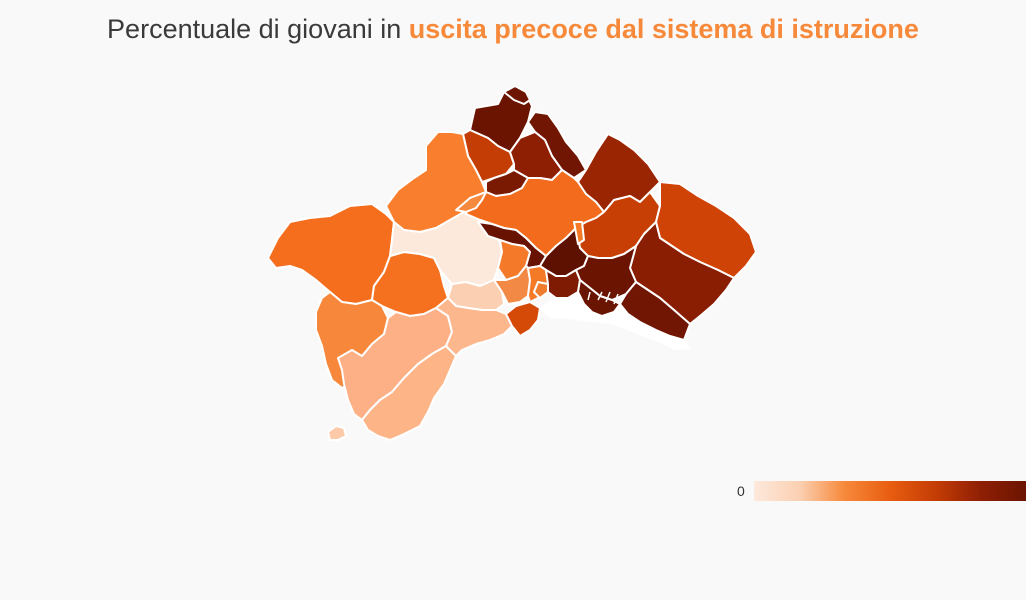  I want to click on municipality-z35, so click(579, 233).